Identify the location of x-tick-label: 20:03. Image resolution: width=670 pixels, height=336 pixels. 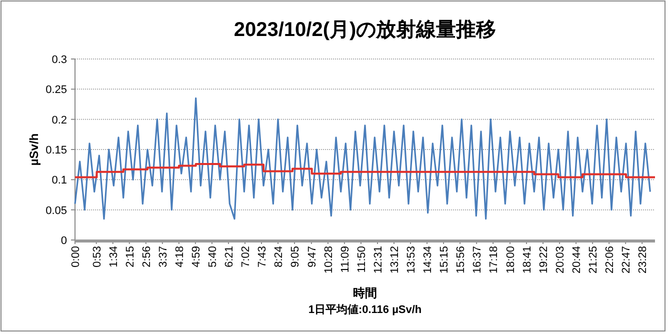
(560, 260).